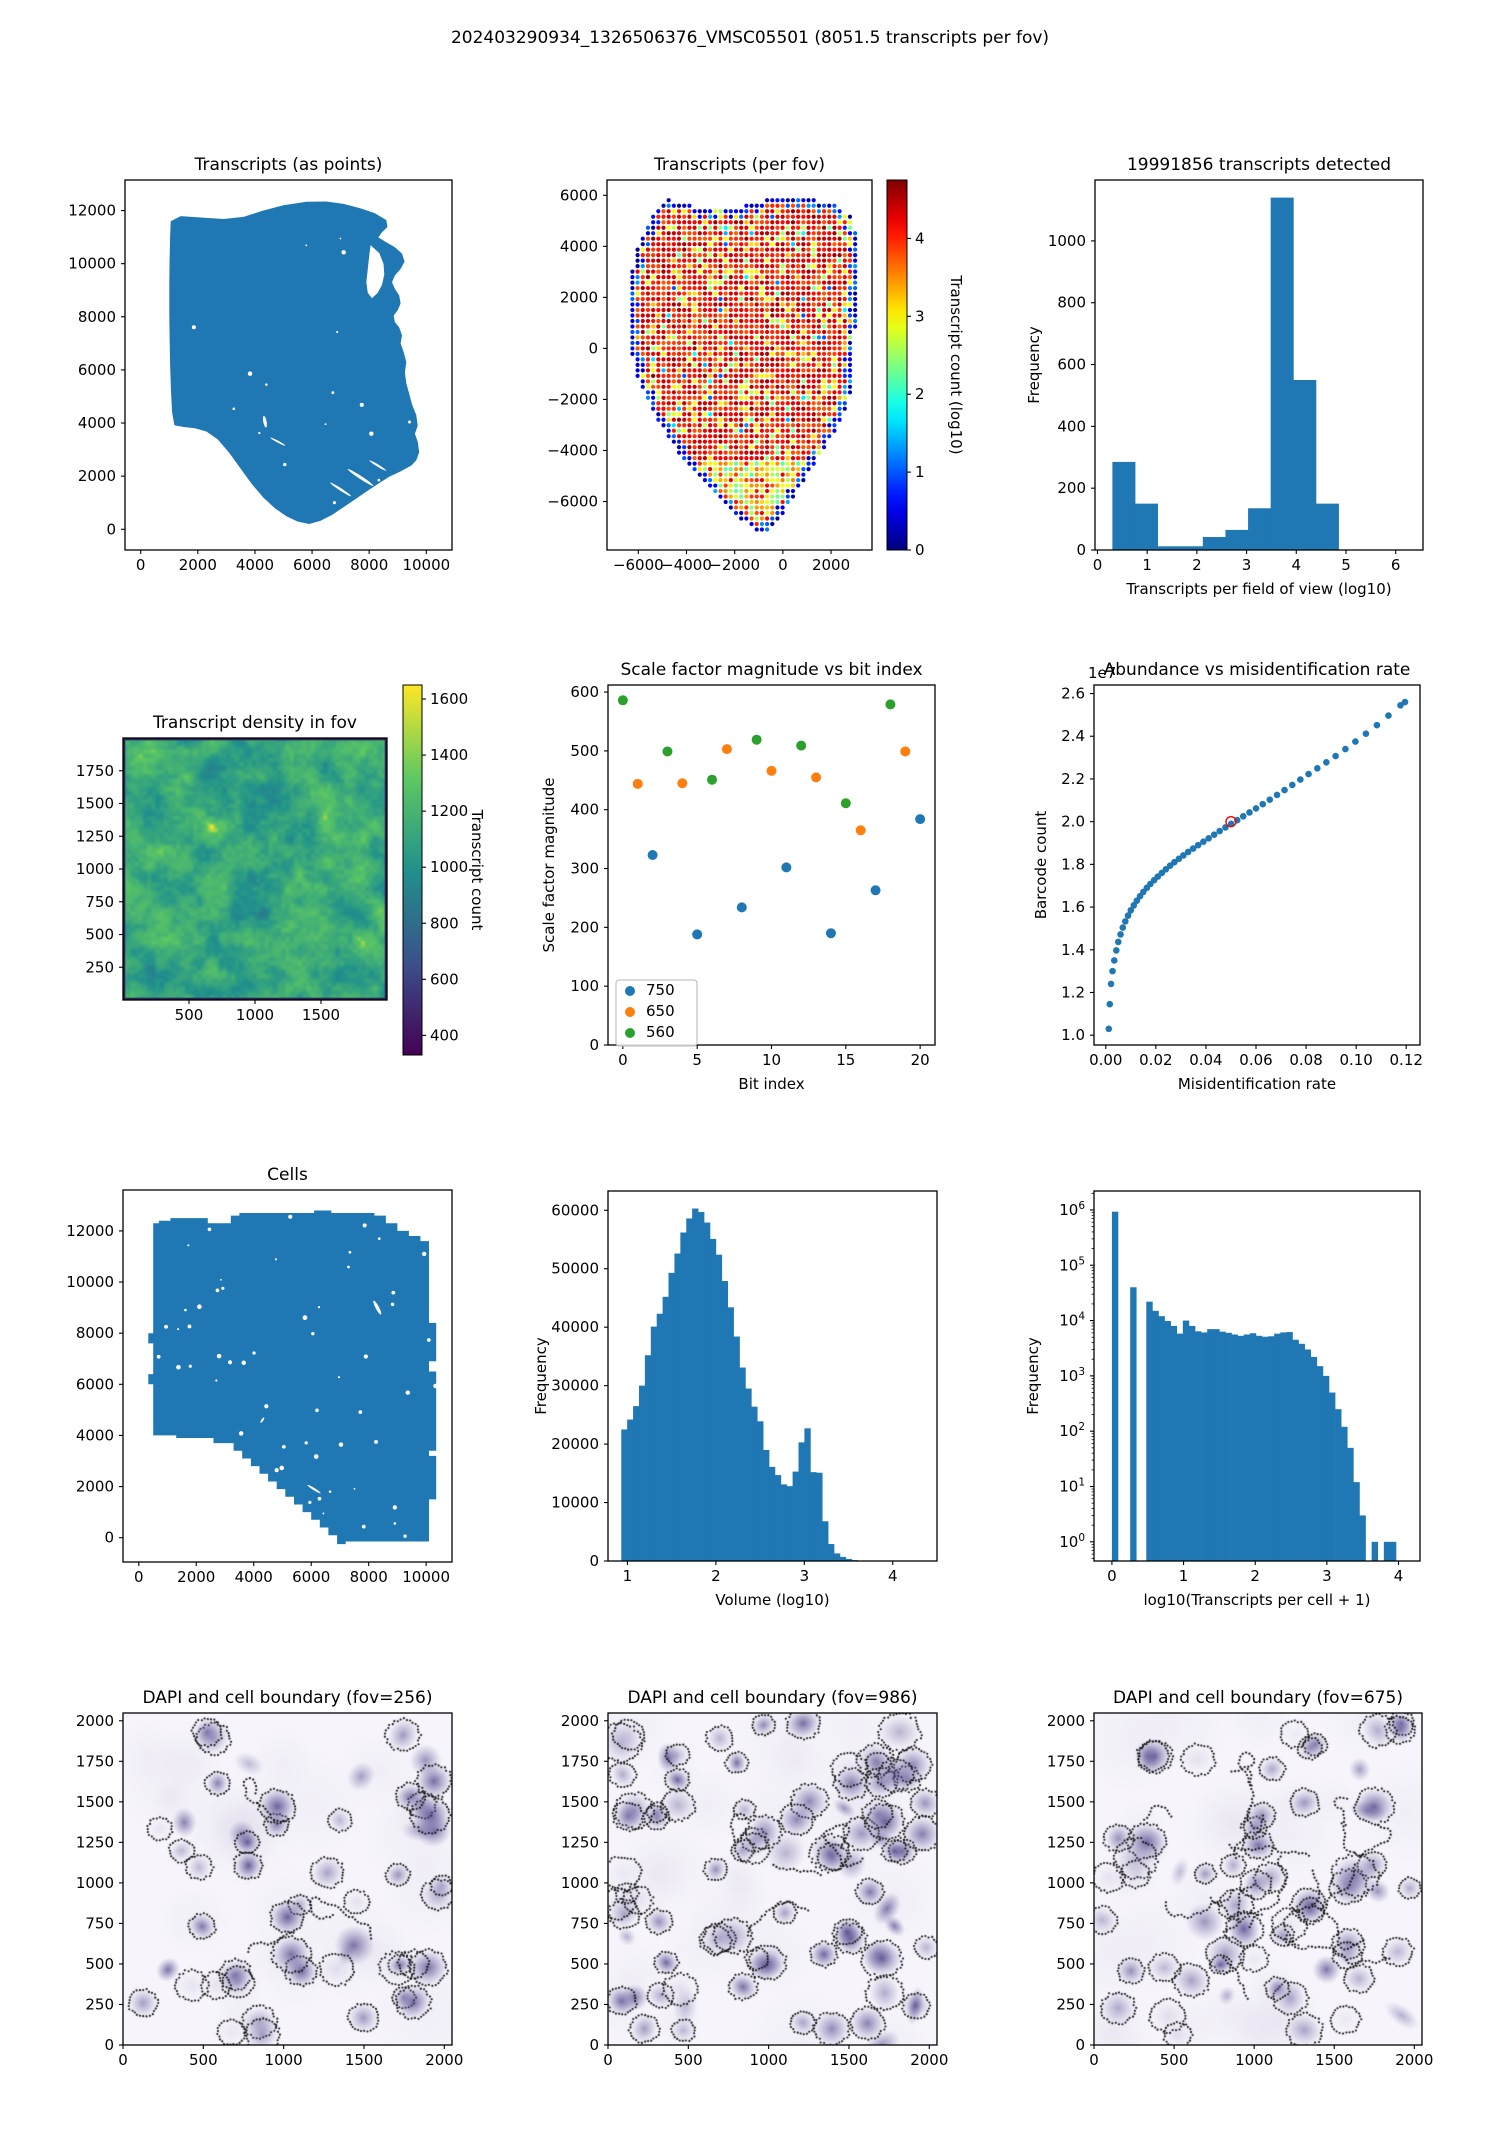 This screenshot has height=2150, width=1500. What do you see at coordinates (1259, 165) in the screenshot?
I see `svg-text: 19991856 transcripts detected` at bounding box center [1259, 165].